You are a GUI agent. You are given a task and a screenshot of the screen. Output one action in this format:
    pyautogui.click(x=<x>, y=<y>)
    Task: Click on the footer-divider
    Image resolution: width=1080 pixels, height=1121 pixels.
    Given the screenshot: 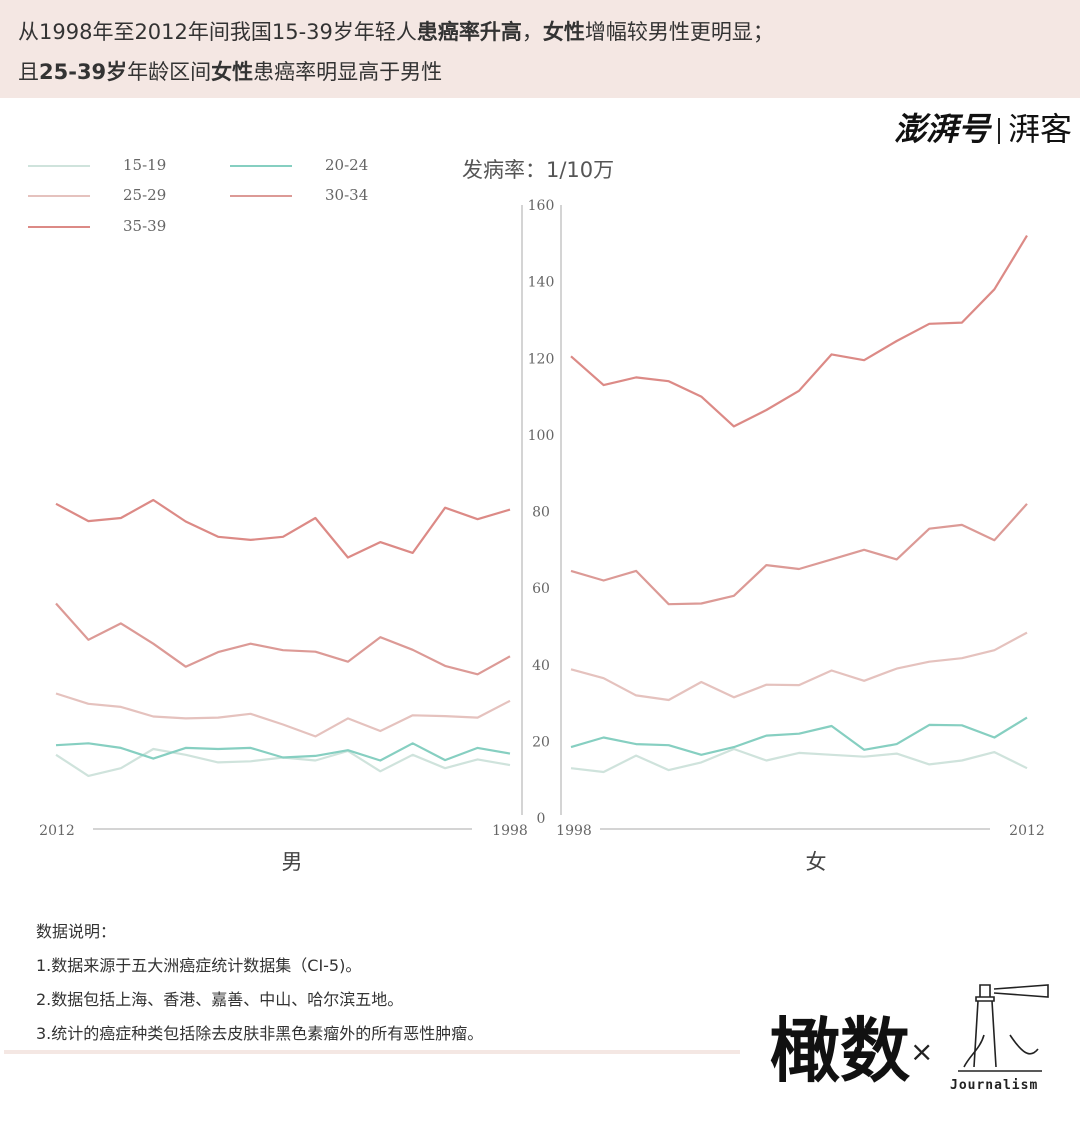 What is the action you would take?
    pyautogui.click(x=372, y=1052)
    